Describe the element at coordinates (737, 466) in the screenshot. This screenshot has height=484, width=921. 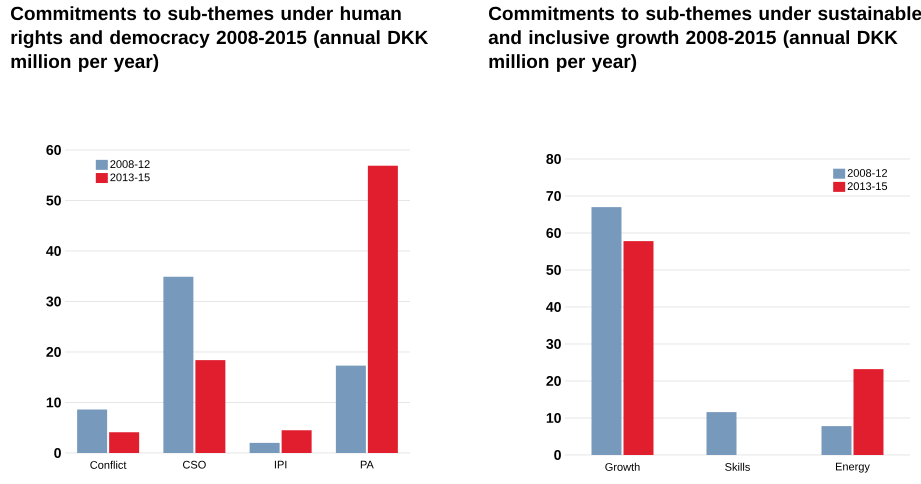
I see `x-tick-label: Skills` at that location.